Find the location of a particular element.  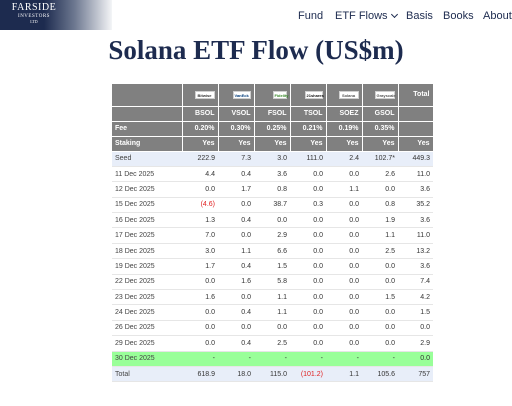

ticker-cell: GSOL is located at coordinates (380, 114).